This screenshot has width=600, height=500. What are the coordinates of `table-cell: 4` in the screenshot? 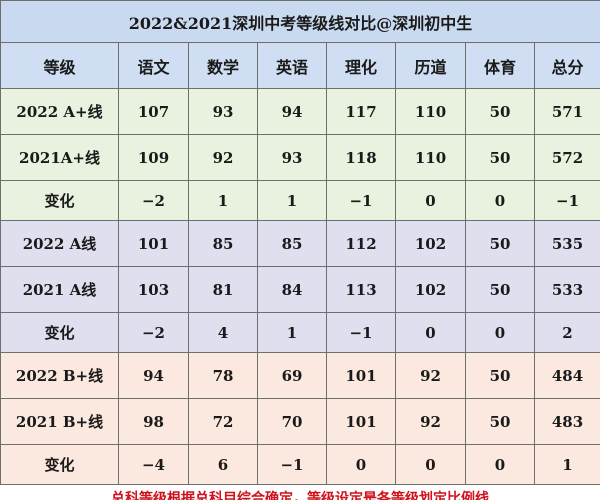 It's located at (223, 333).